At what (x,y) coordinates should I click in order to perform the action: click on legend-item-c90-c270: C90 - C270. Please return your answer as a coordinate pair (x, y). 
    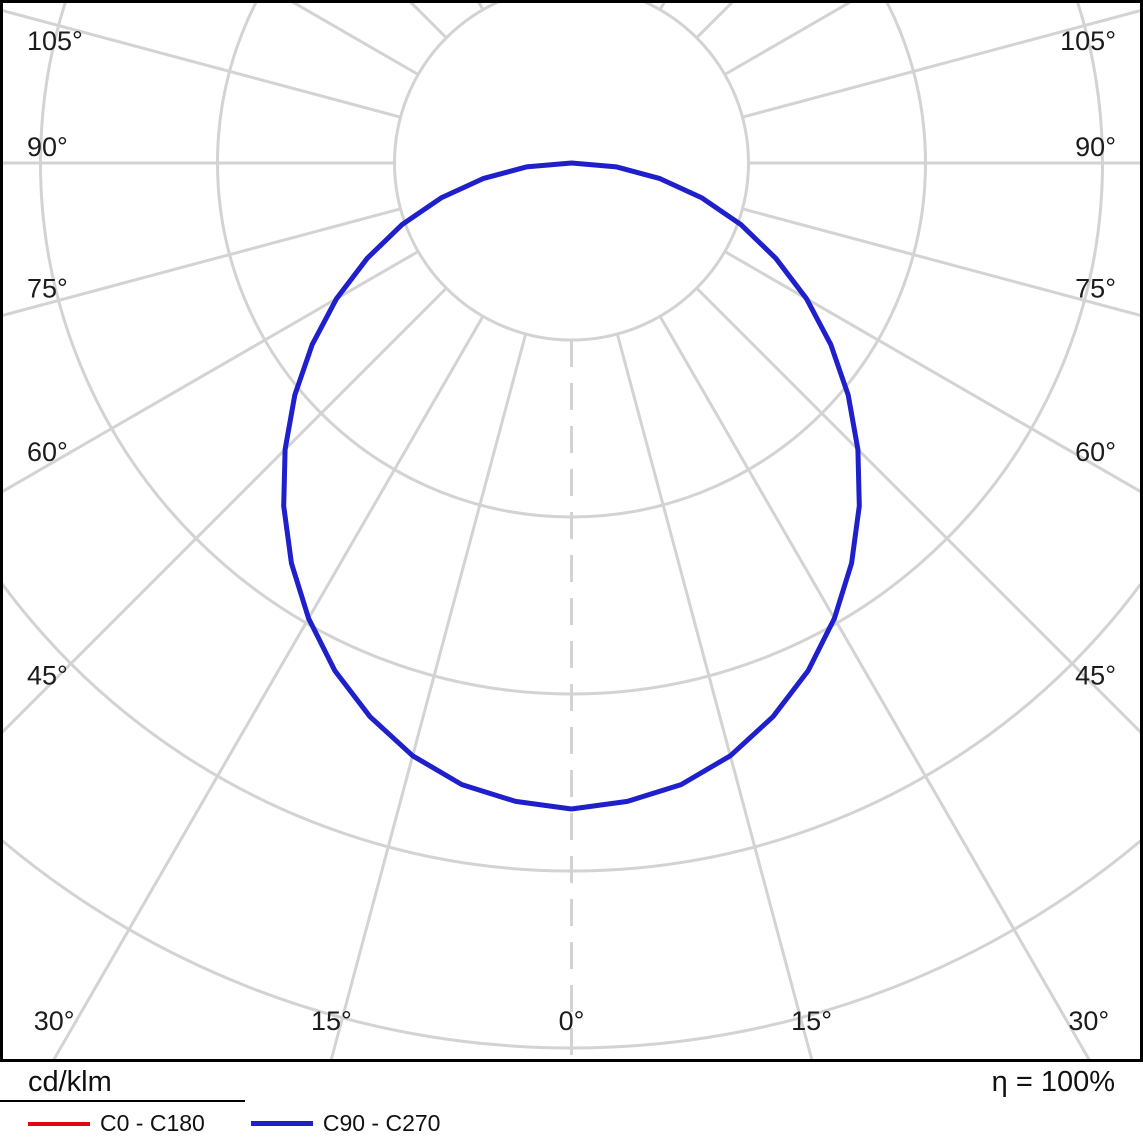
    Looking at the image, I should click on (345, 1123).